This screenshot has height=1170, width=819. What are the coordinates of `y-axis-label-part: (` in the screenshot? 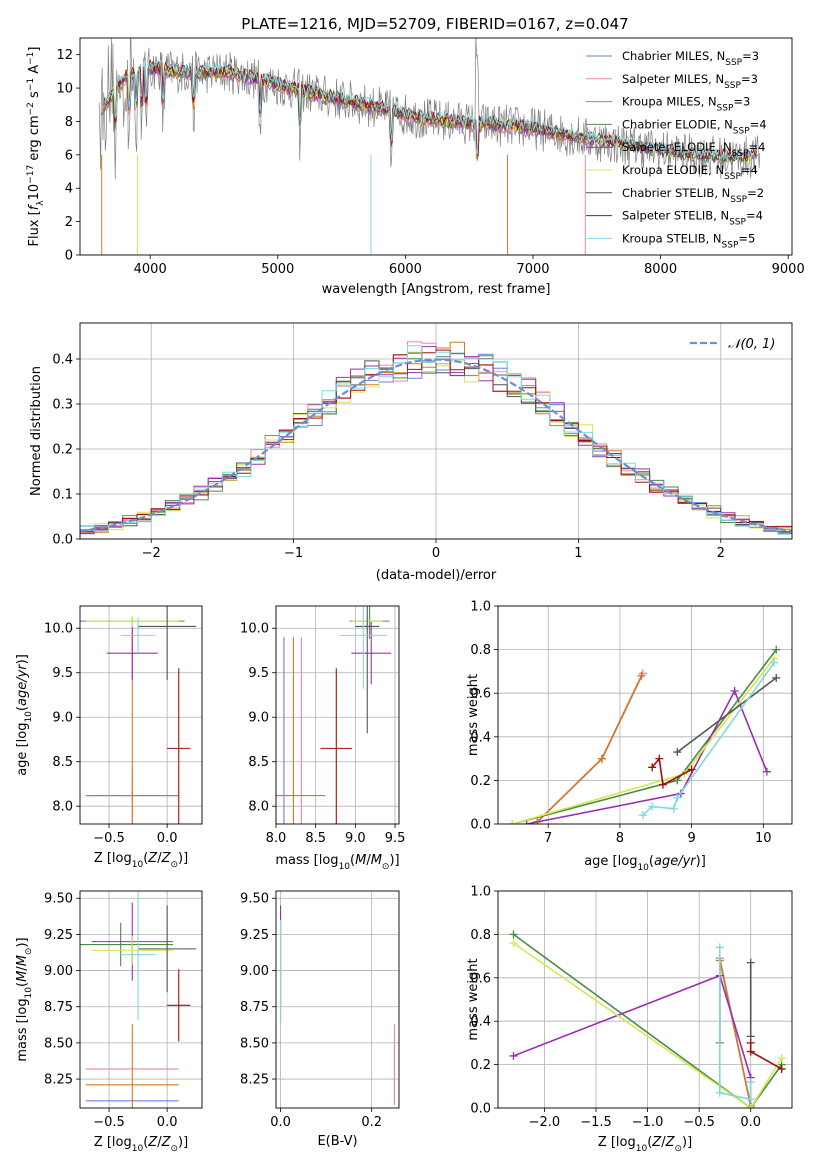 It's located at (22, 984).